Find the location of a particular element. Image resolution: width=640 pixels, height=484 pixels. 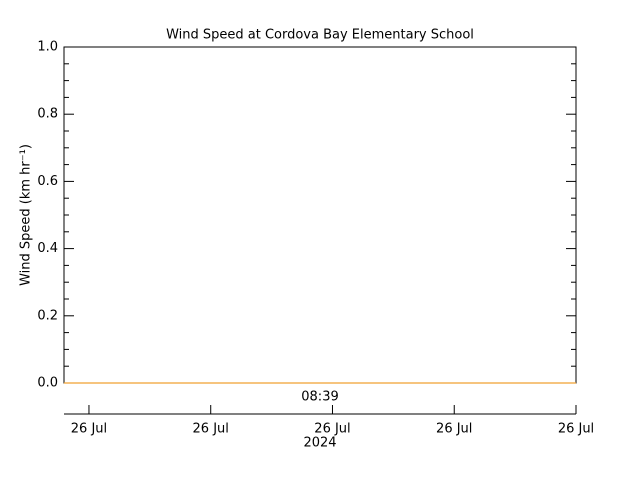

y-tick-label: 0.2 is located at coordinates (47, 315).